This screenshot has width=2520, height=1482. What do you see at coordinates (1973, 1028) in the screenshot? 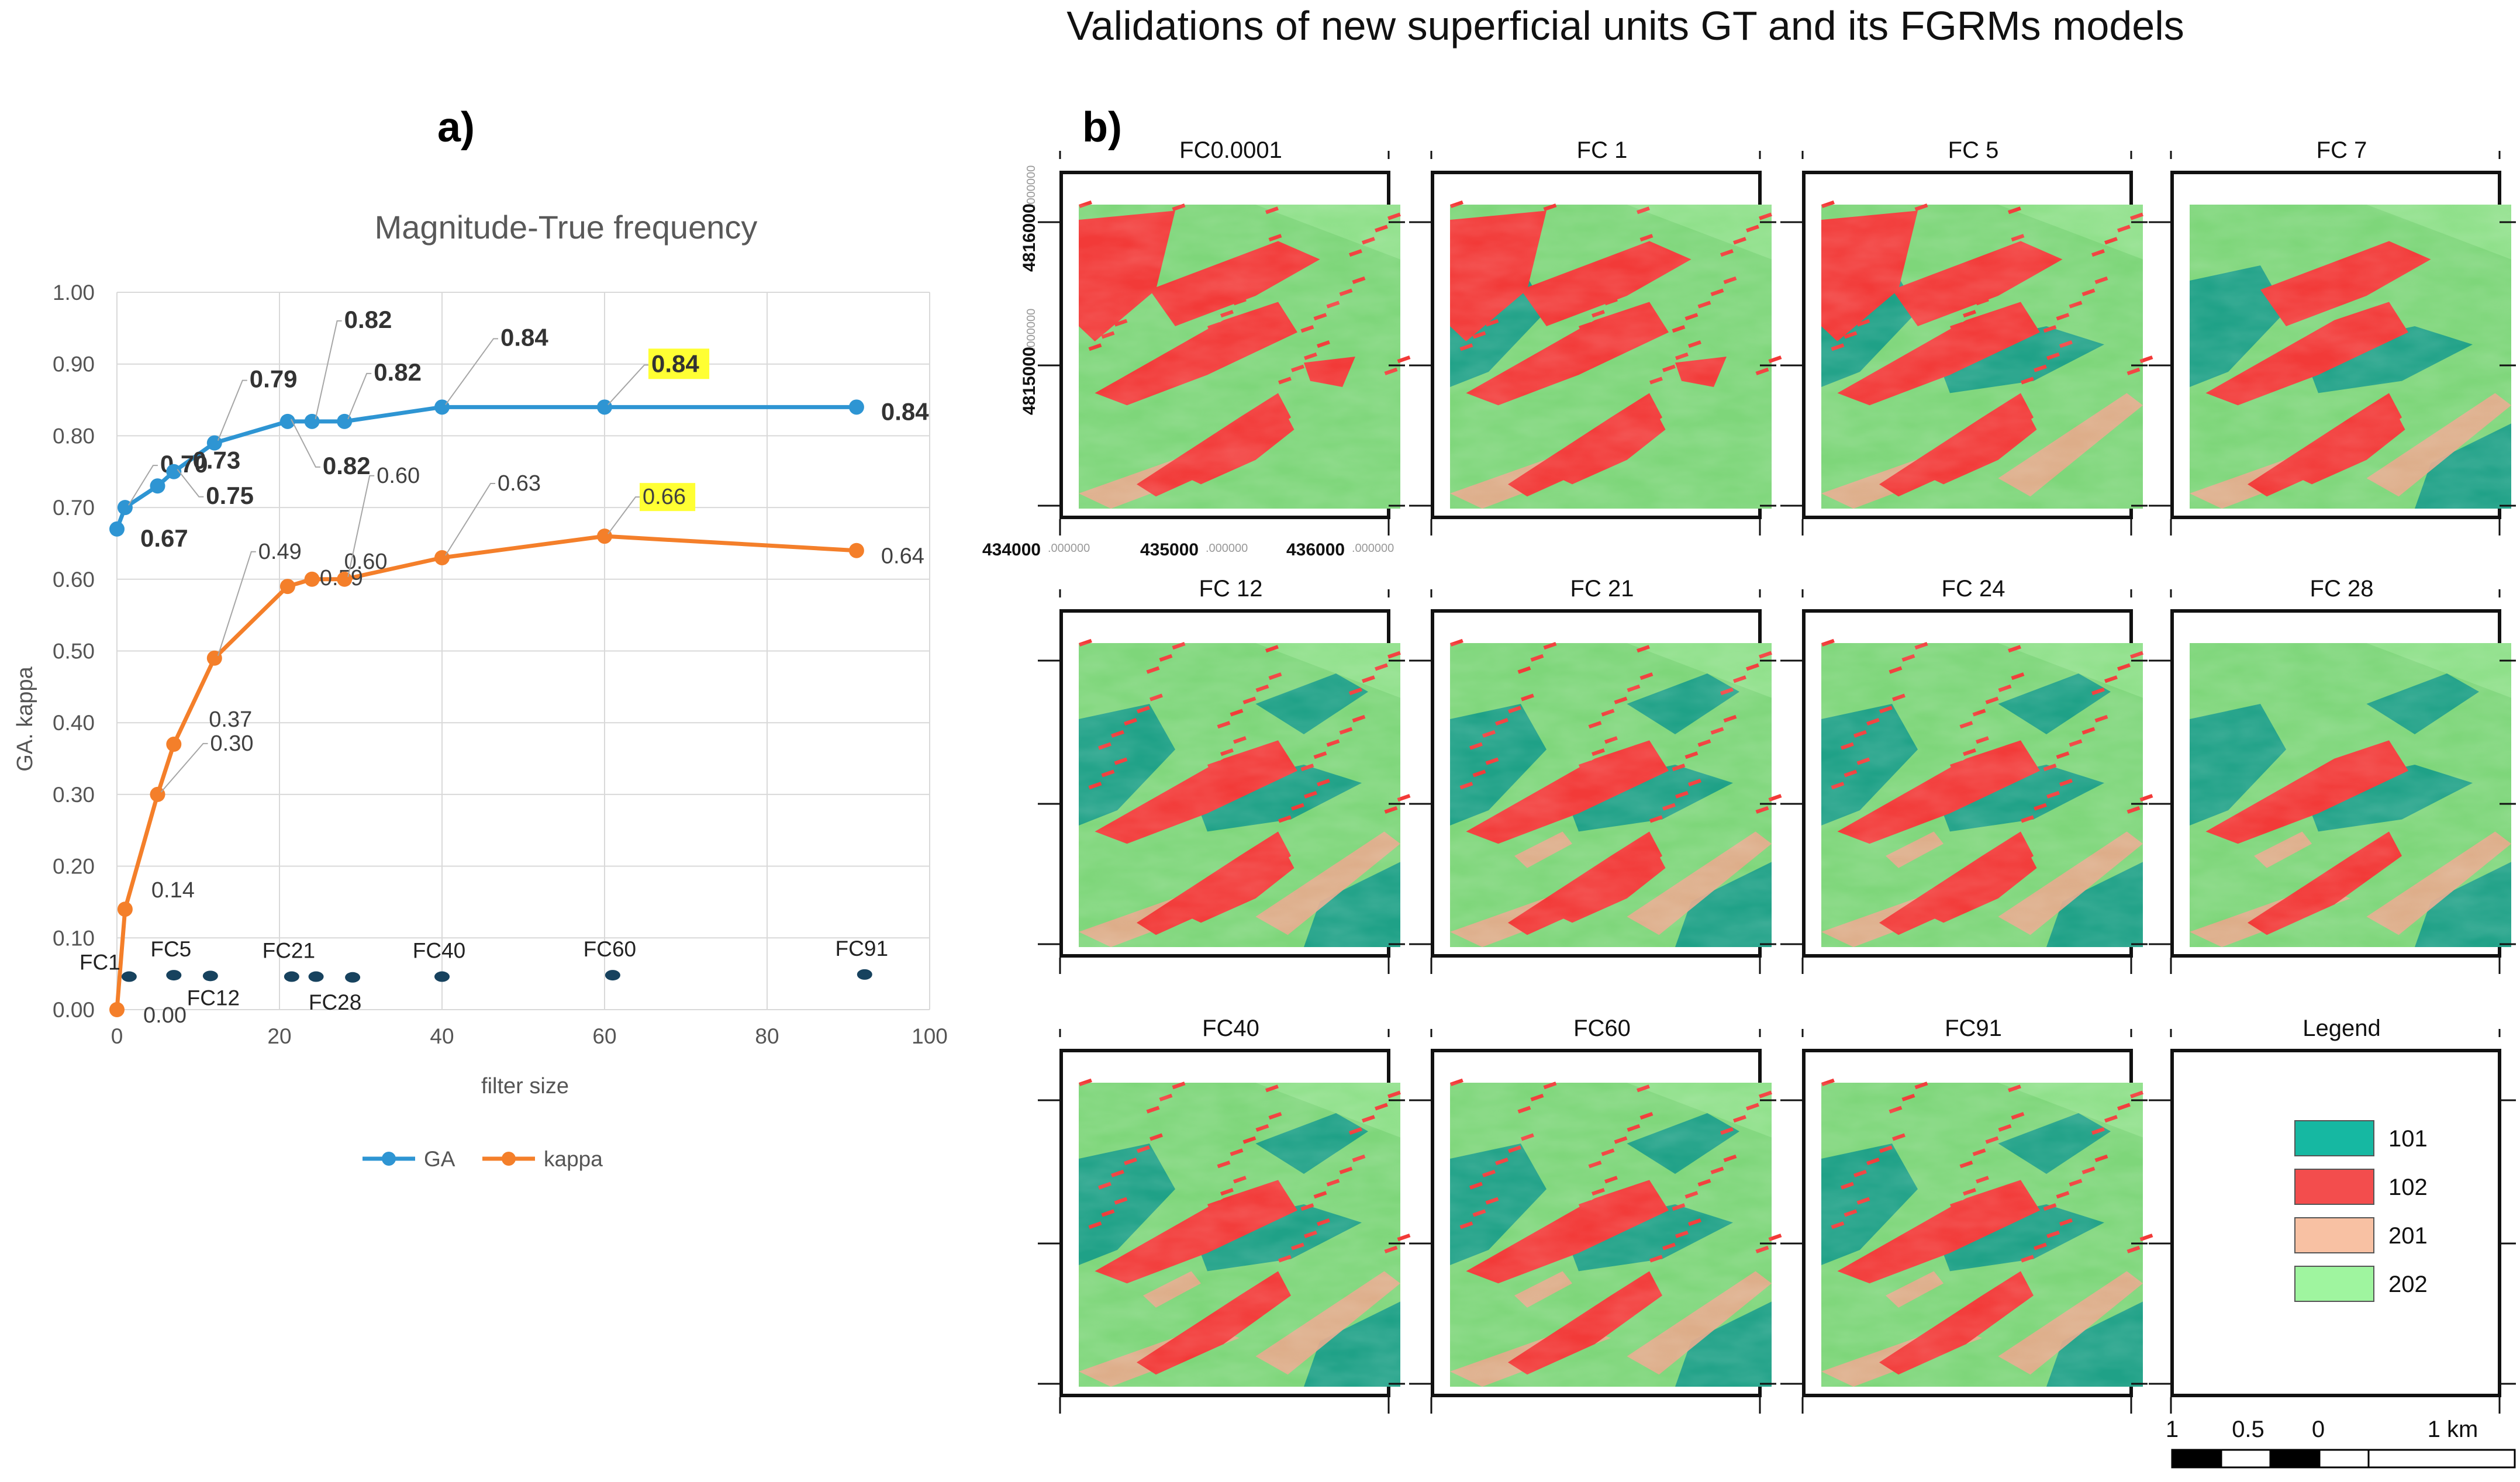
I see `map-title: FC91` at bounding box center [1973, 1028].